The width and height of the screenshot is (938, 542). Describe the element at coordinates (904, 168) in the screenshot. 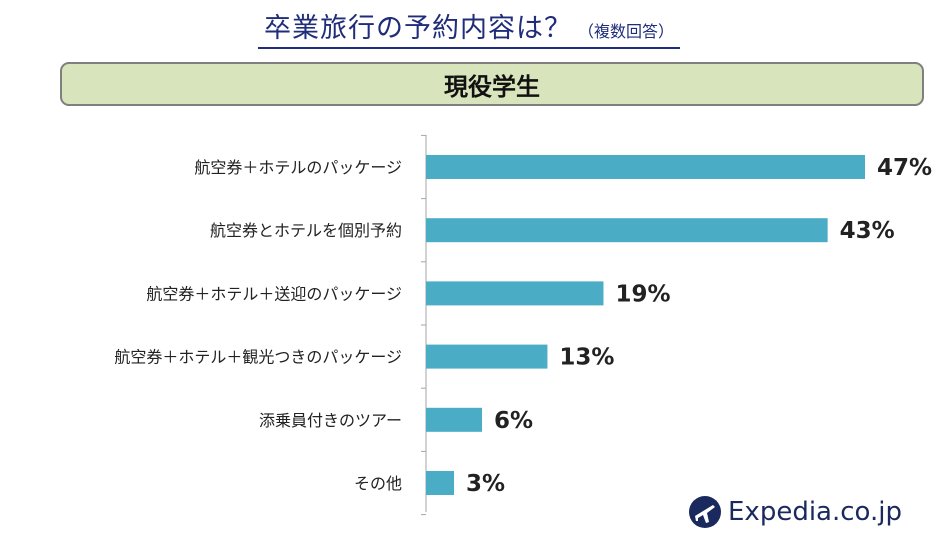

I see `value-label: 47%` at that location.